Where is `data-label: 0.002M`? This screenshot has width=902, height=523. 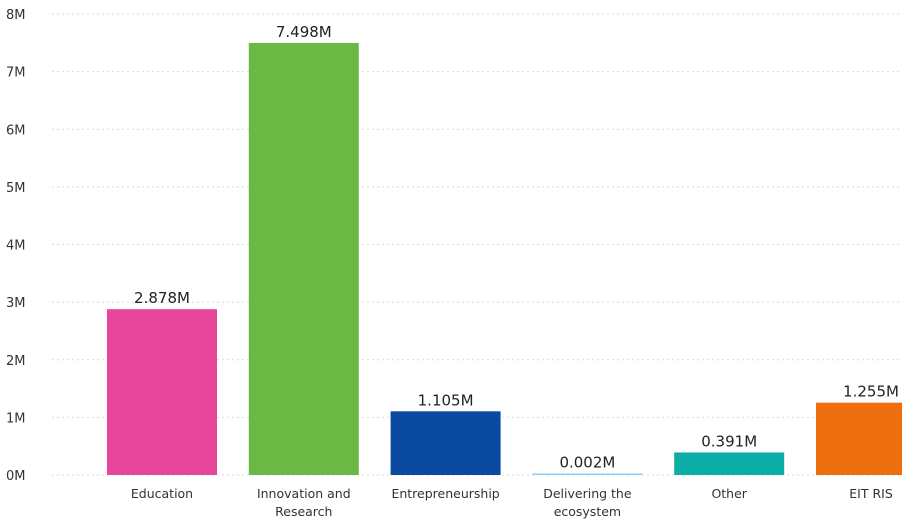
data-label: 0.002M is located at coordinates (587, 463).